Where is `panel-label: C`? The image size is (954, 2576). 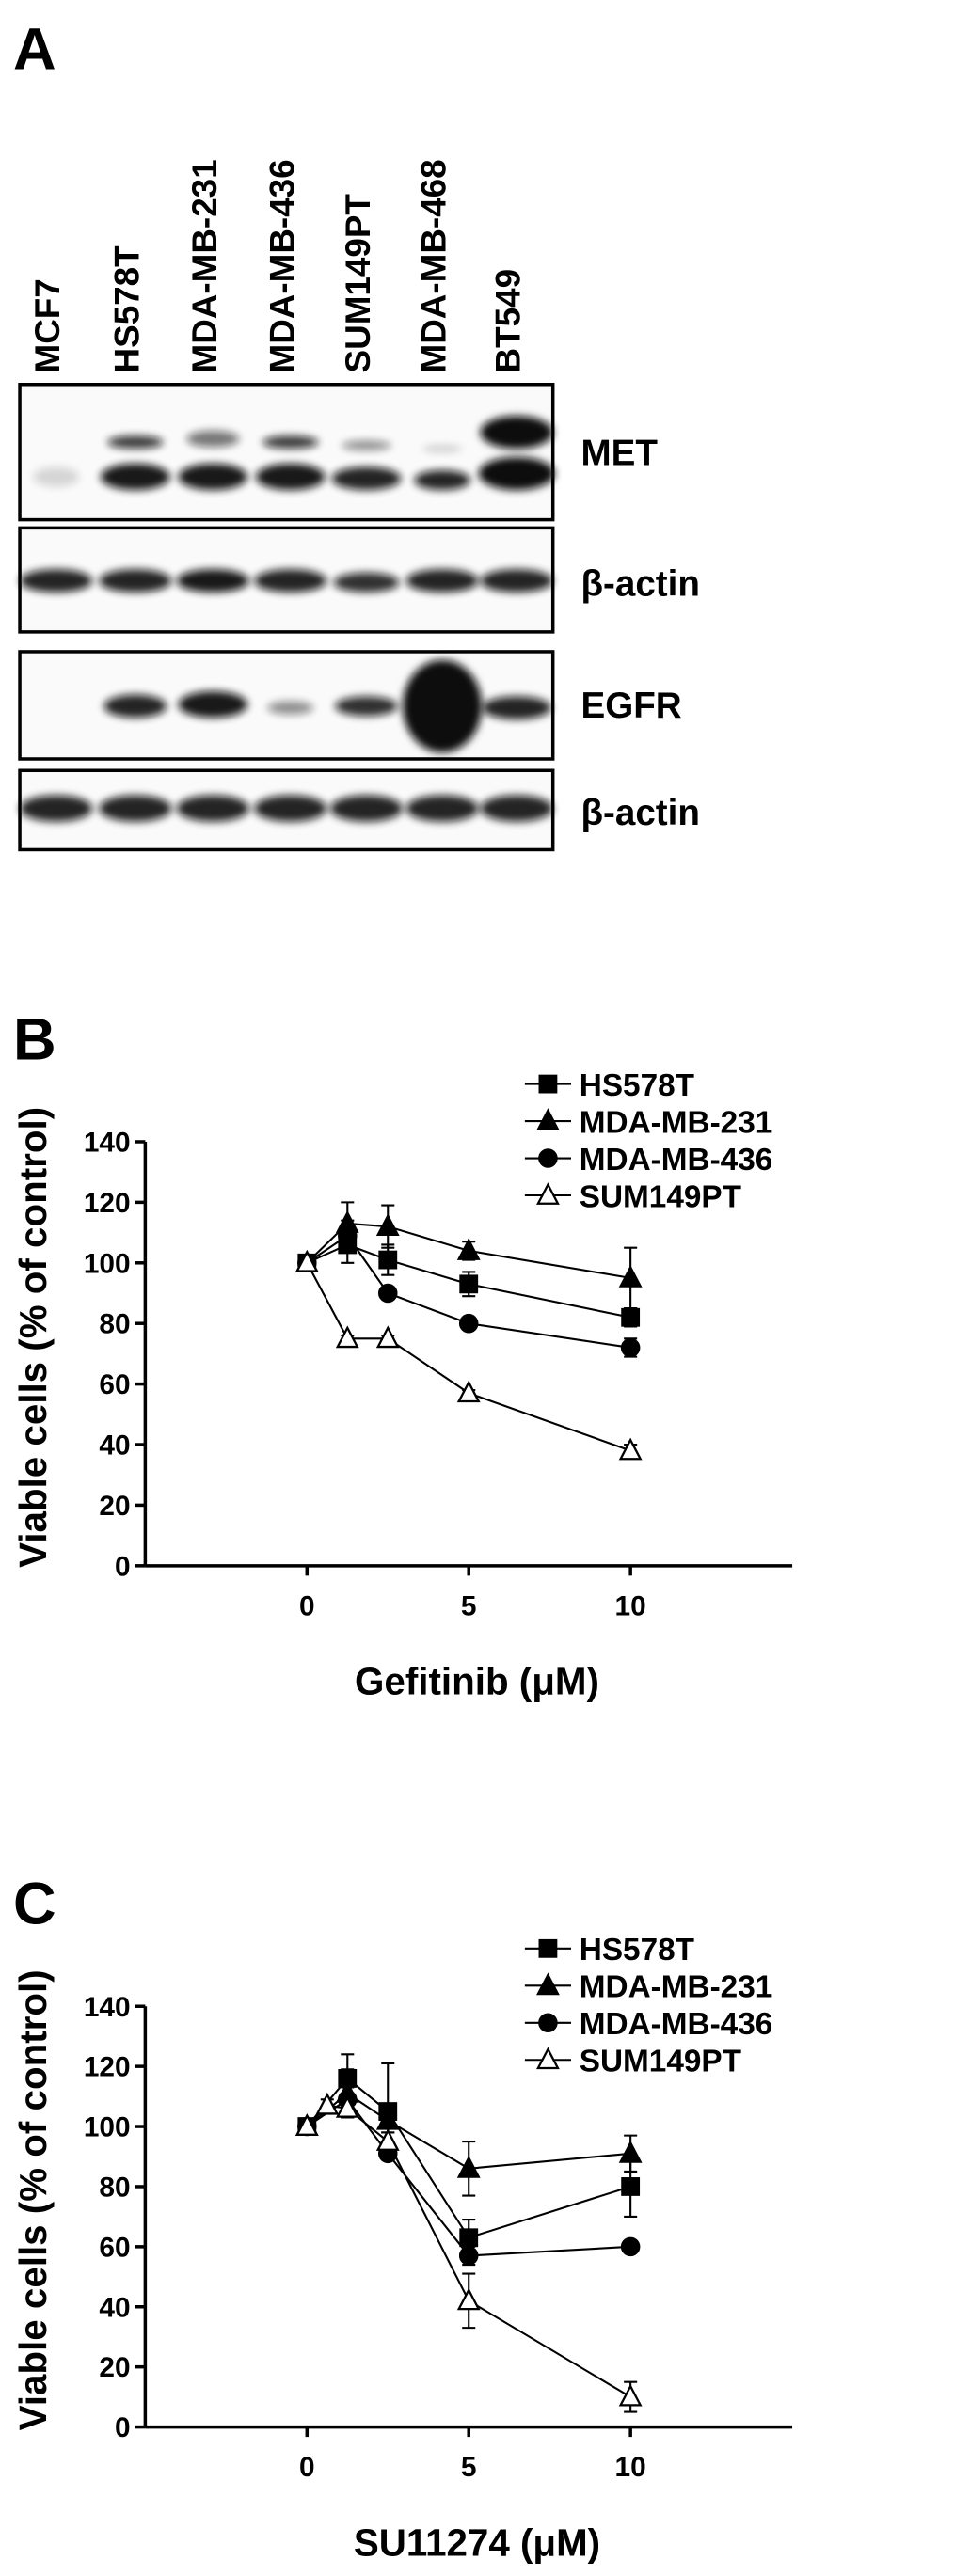
panel-label: C is located at coordinates (34, 1904).